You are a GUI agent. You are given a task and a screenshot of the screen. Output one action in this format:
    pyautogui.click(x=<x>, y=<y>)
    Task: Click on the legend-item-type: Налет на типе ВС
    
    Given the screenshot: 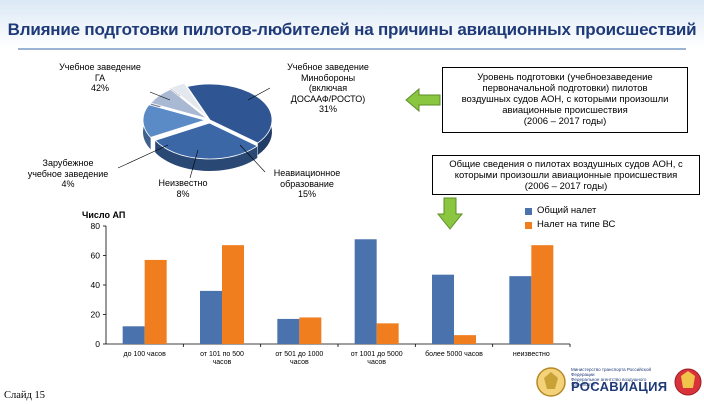 What is the action you would take?
    pyautogui.click(x=570, y=225)
    